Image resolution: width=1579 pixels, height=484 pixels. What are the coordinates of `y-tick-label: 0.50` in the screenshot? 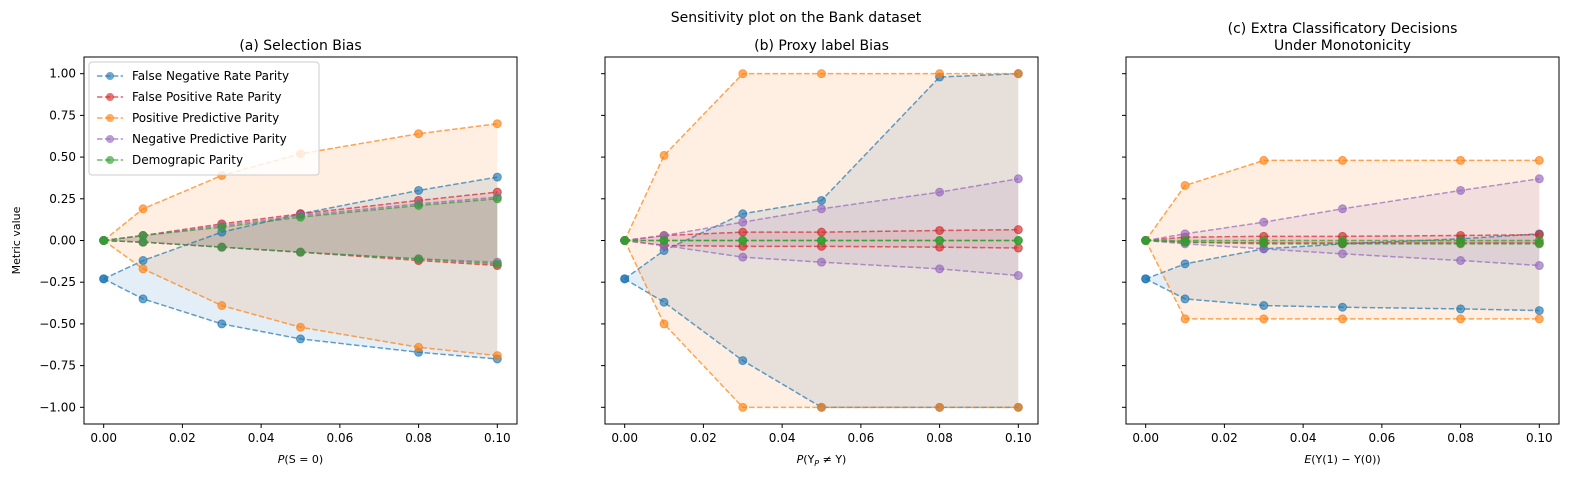 It's located at (62, 157).